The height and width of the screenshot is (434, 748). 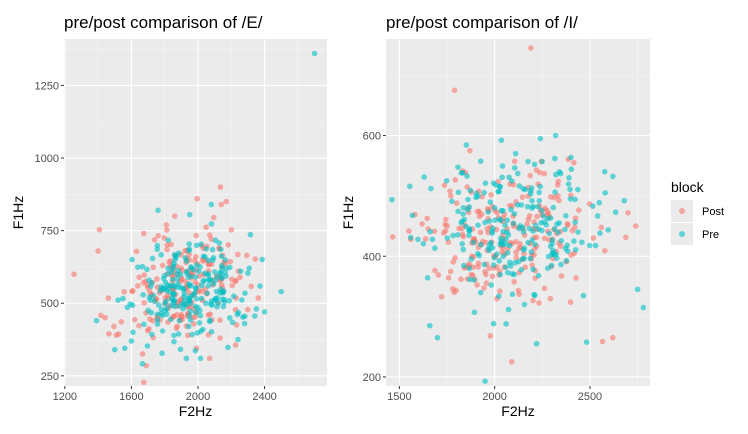 What do you see at coordinates (399, 397) in the screenshot?
I see `x-tick-label: 1500` at bounding box center [399, 397].